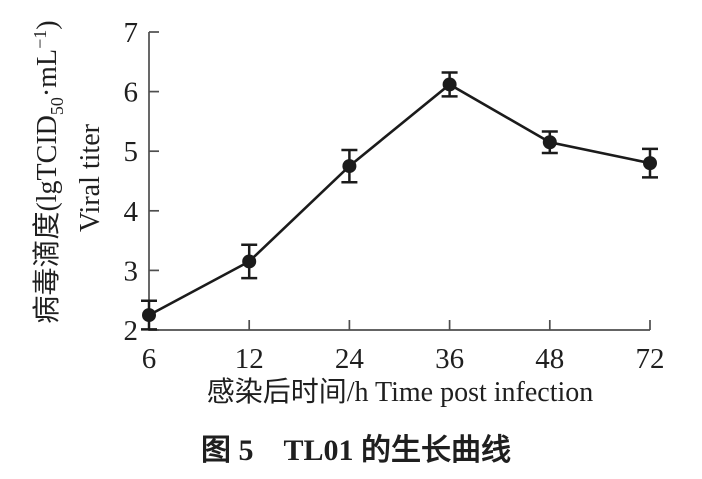  What do you see at coordinates (549, 359) in the screenshot?
I see `x-tick-label: 48` at bounding box center [549, 359].